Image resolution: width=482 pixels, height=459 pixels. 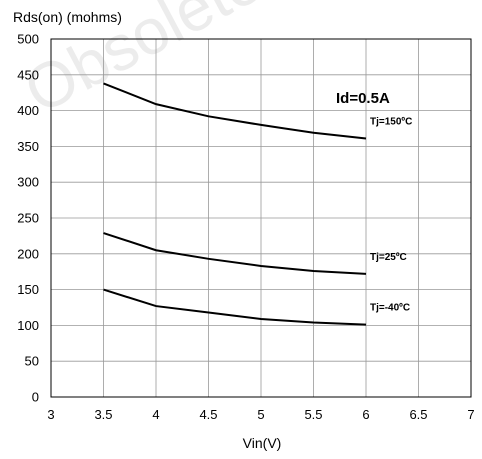 I want to click on x-tick-label: 4, so click(x=155, y=414).